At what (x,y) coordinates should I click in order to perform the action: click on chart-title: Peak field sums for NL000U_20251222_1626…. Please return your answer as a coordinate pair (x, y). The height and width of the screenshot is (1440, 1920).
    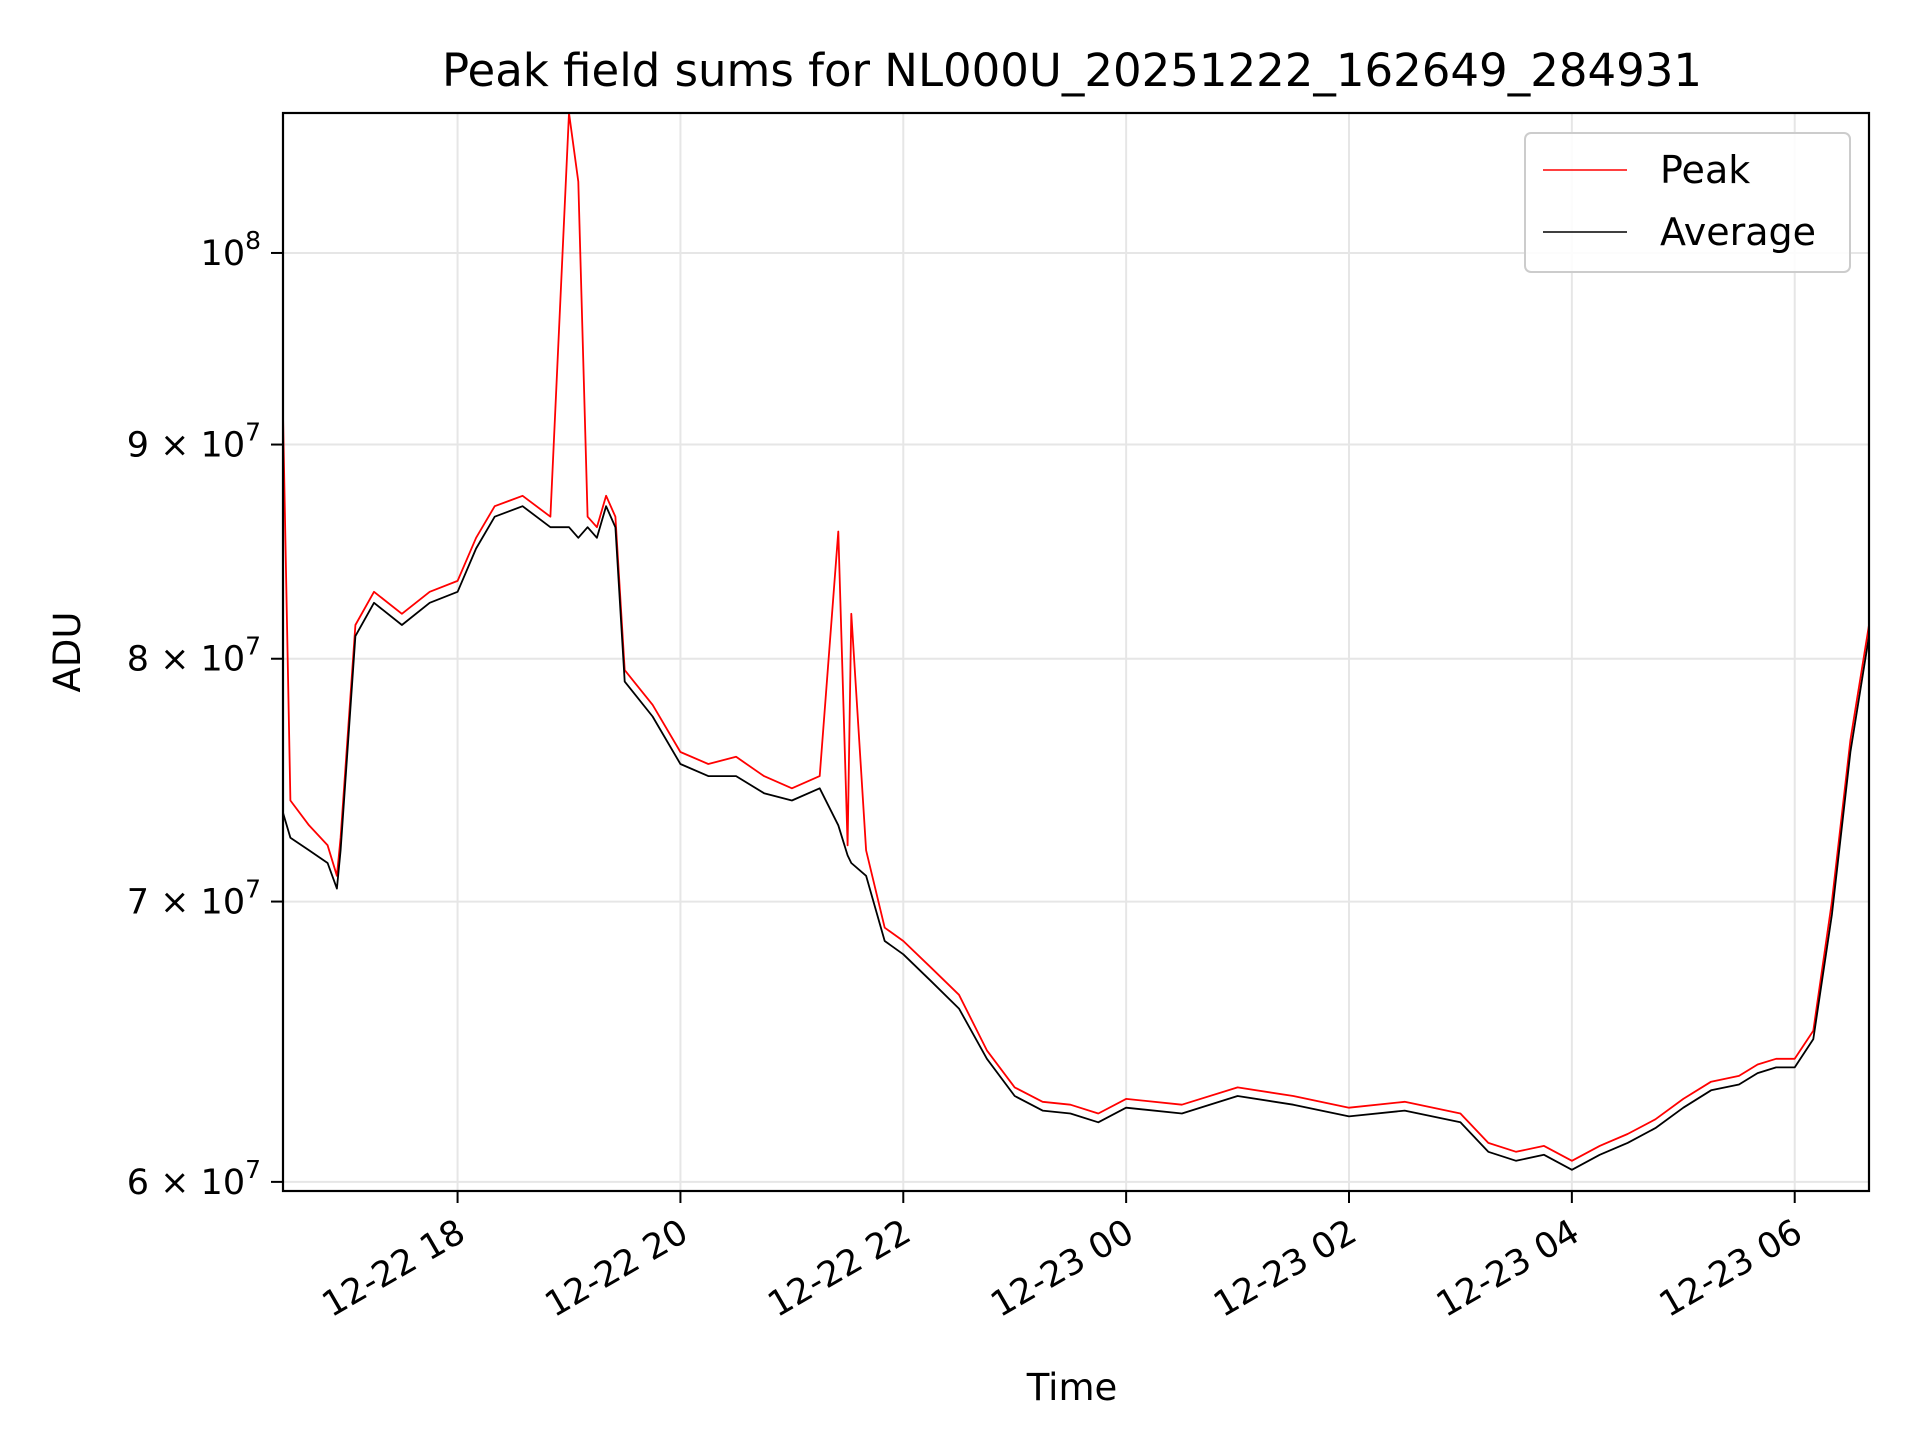
    Looking at the image, I should click on (1072, 70).